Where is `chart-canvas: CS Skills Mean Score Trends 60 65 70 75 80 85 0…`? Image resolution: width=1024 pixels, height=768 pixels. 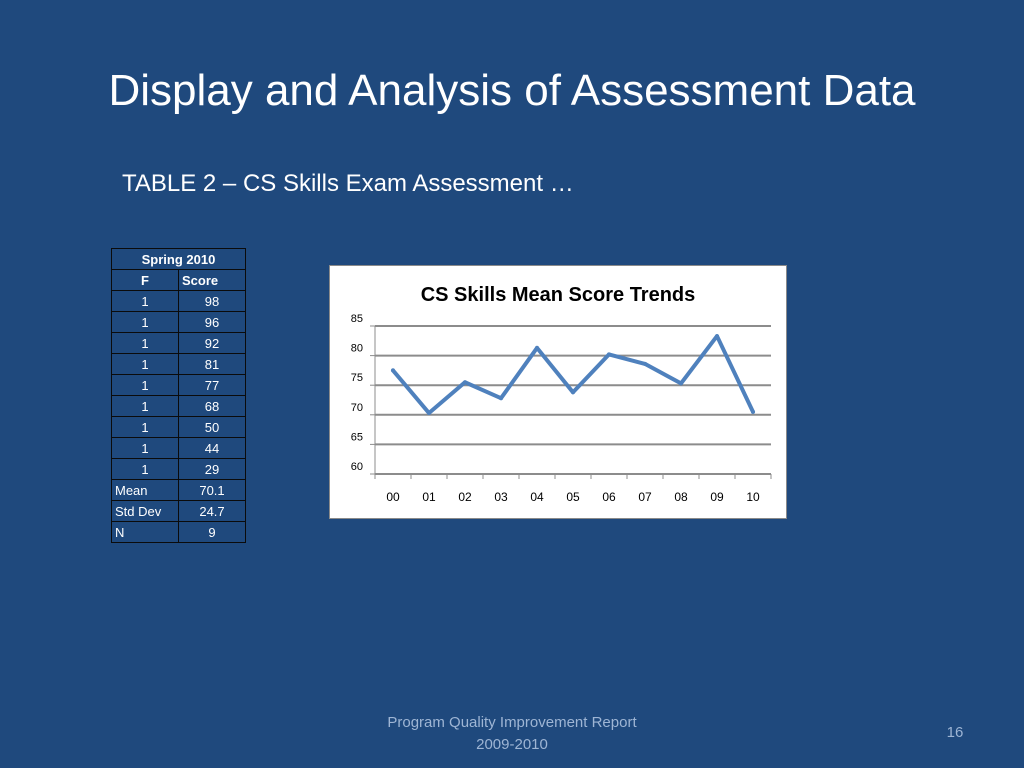
chart-canvas: CS Skills Mean Score Trends 60 65 70 75 80 85 0… is located at coordinates (561, 394).